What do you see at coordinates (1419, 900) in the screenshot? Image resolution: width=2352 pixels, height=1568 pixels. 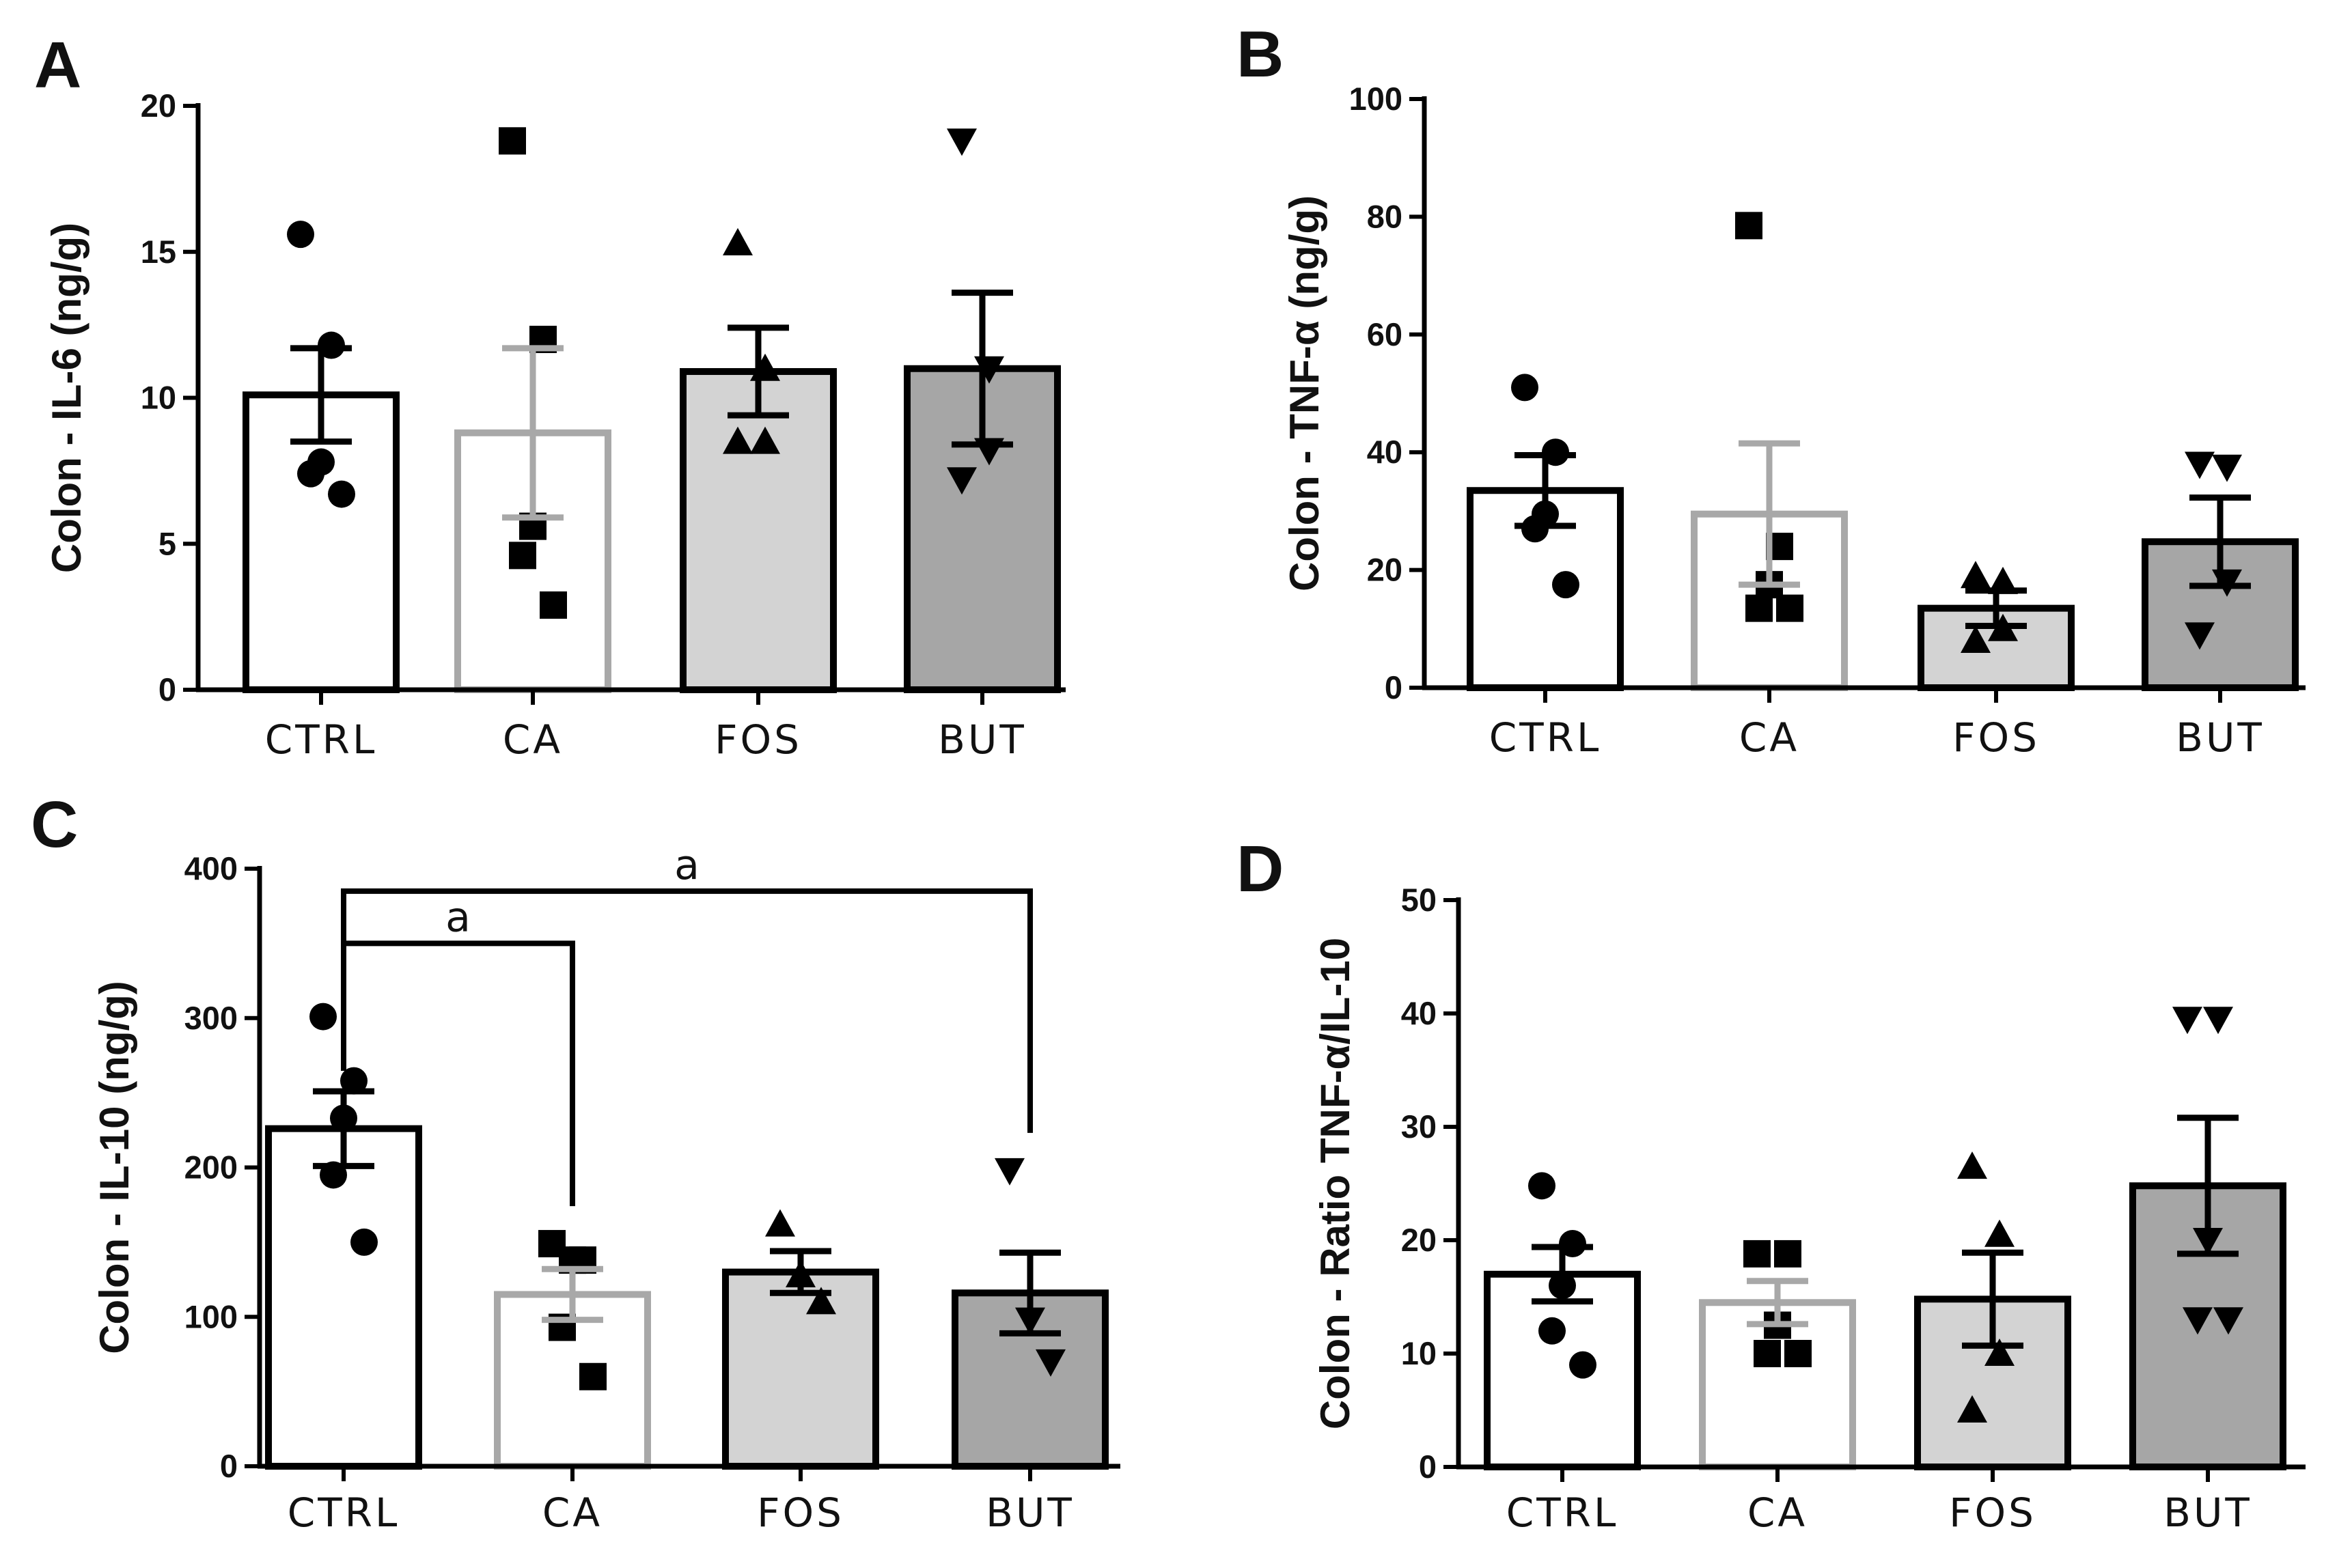 I see `y-tick-label: 50` at bounding box center [1419, 900].